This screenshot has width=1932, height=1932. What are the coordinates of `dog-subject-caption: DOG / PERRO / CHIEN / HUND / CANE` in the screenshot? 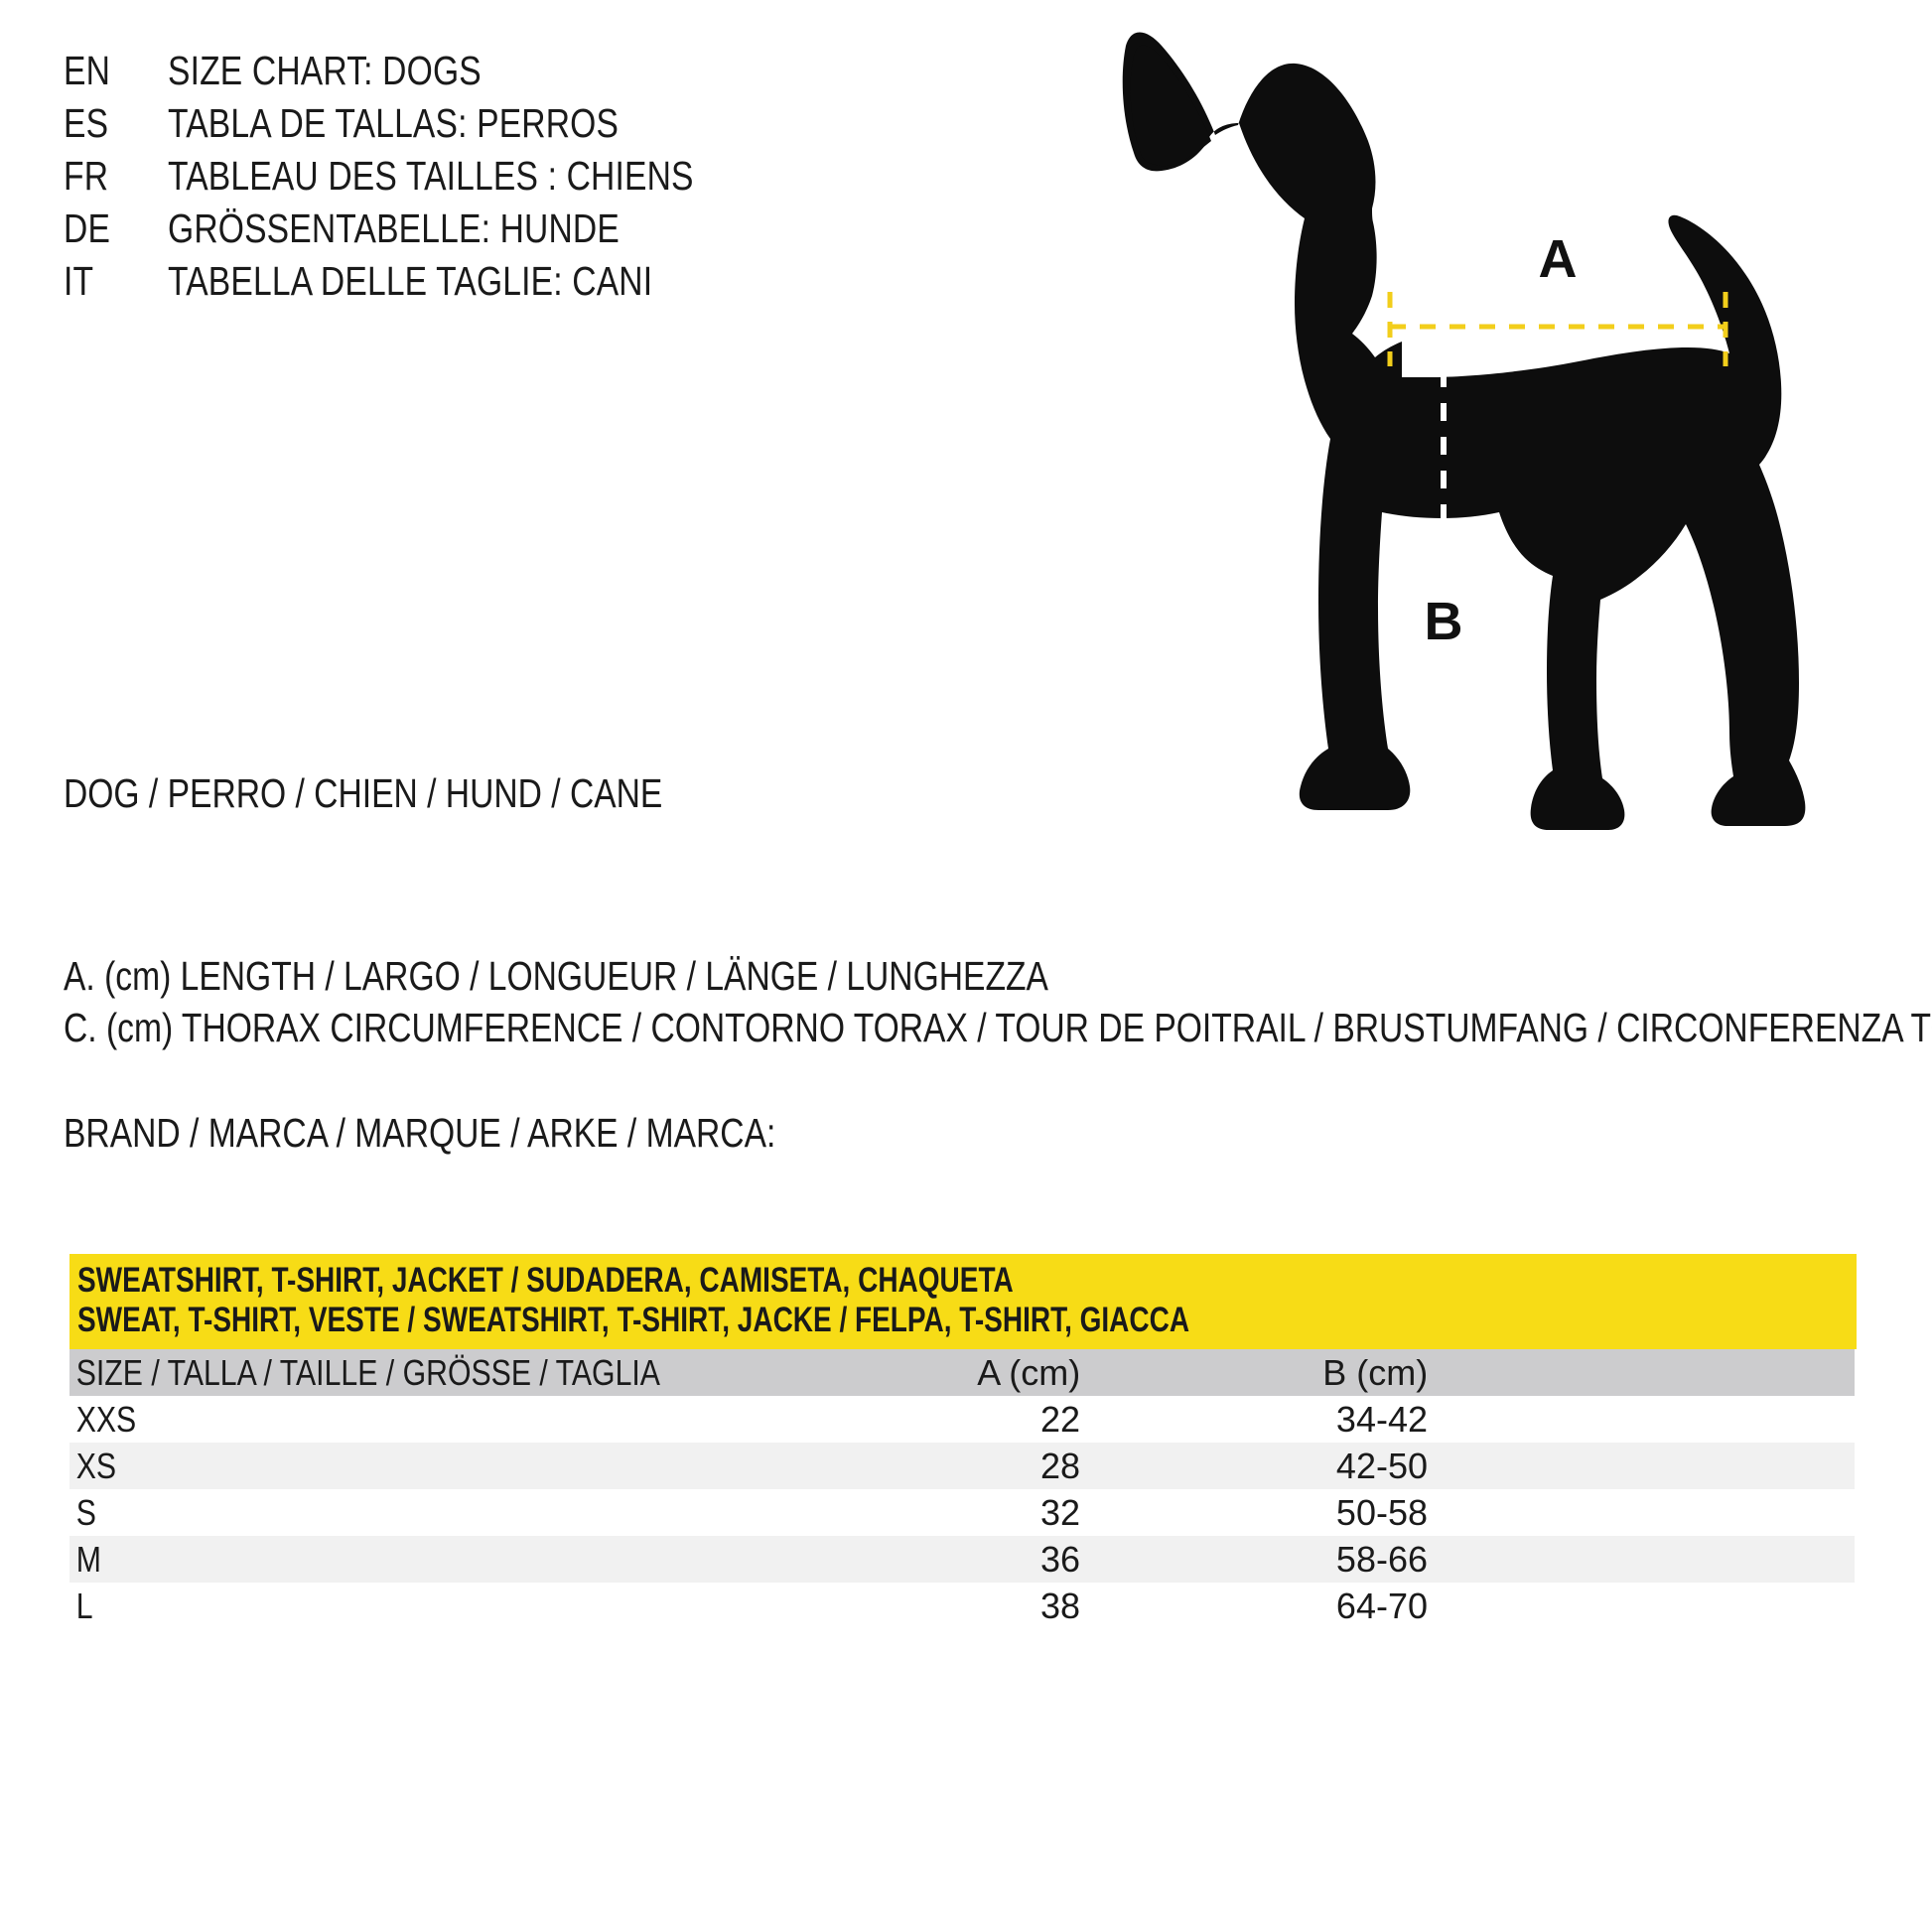 It's located at (363, 793).